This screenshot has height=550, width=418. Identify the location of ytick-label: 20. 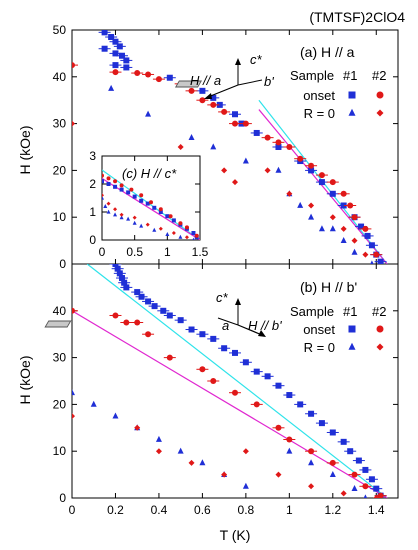
(60, 170).